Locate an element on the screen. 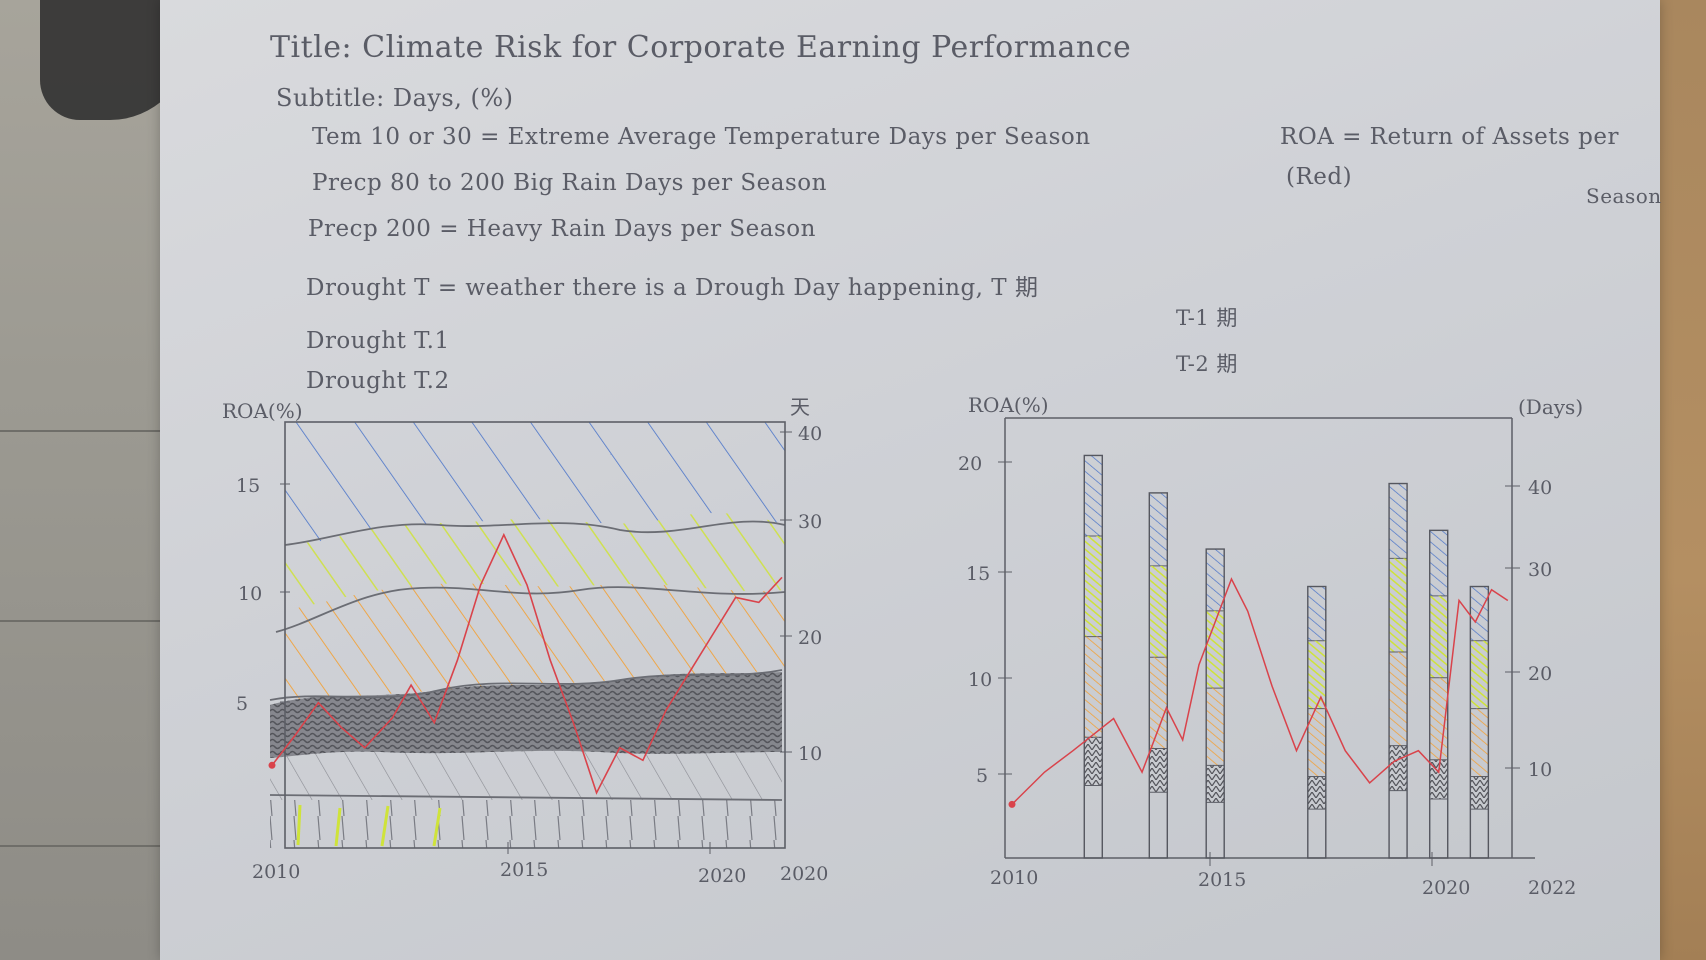 The image size is (1706, 960). left-y-right-tick: 30 is located at coordinates (810, 522).